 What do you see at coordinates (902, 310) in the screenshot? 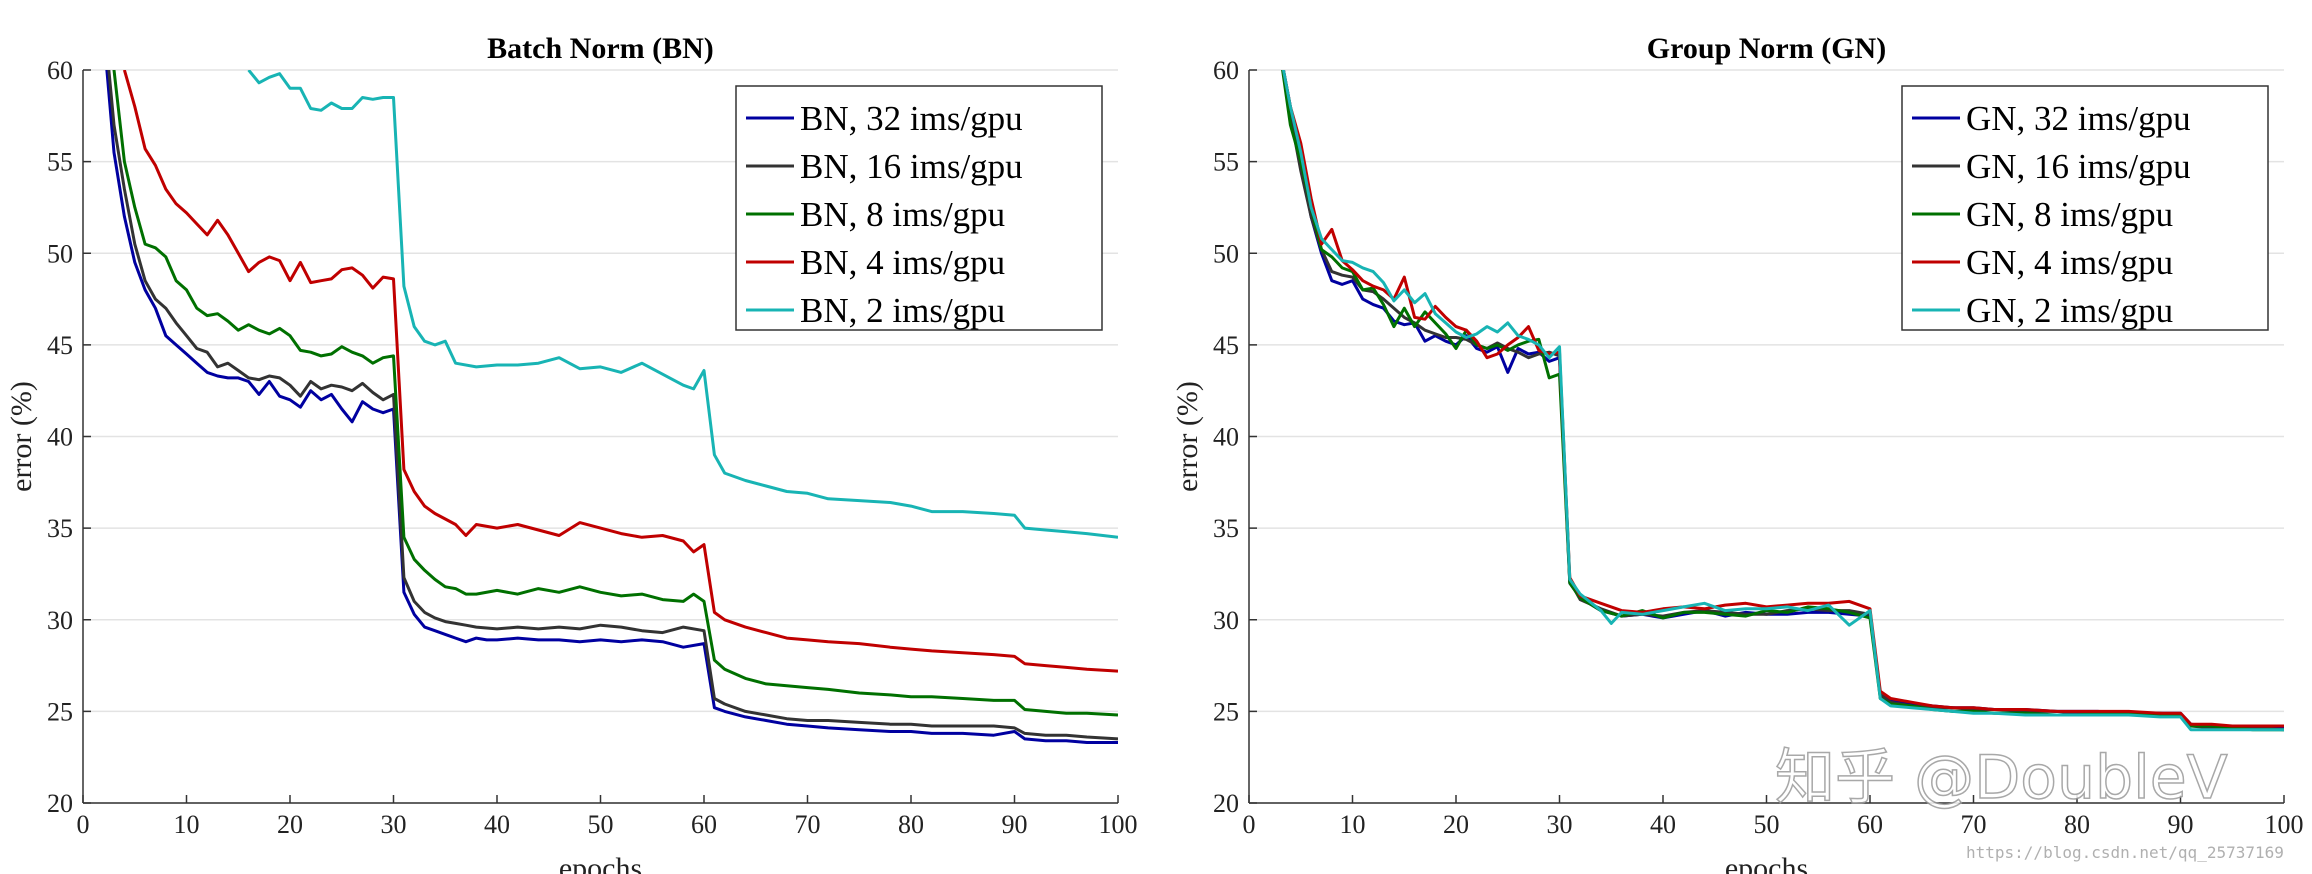
I see `legend-label: BN, 2 ims/gpu` at bounding box center [902, 310].